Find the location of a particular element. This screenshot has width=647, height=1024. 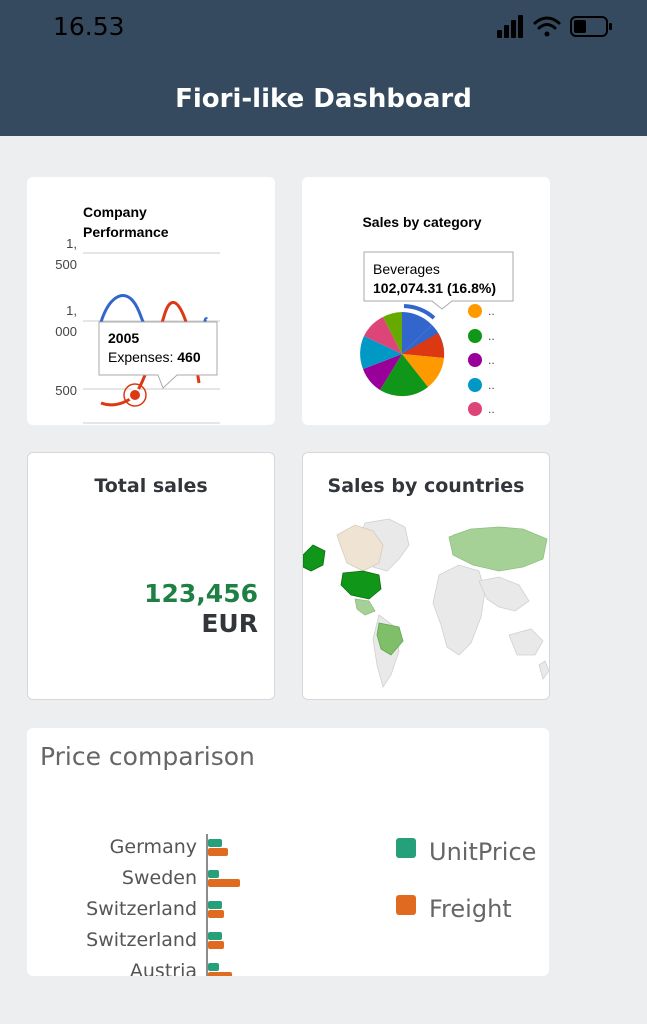

legend-swatch-freight is located at coordinates (406, 905).